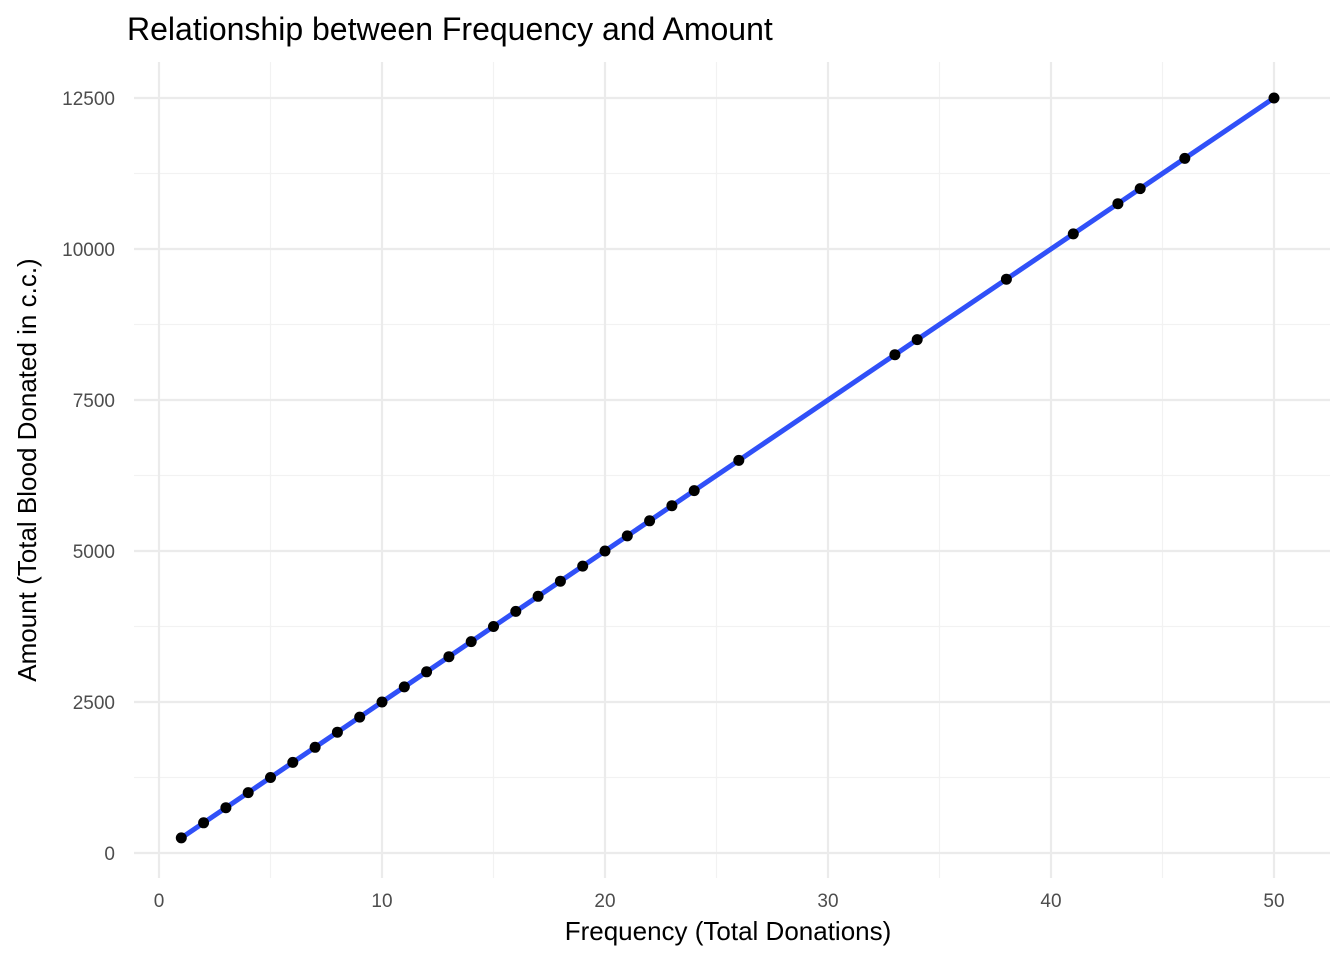 Image resolution: width=1344 pixels, height=960 pixels. Describe the element at coordinates (719, 901) in the screenshot. I see `x-tick-labels: 0 10 20 30 40 50` at that location.